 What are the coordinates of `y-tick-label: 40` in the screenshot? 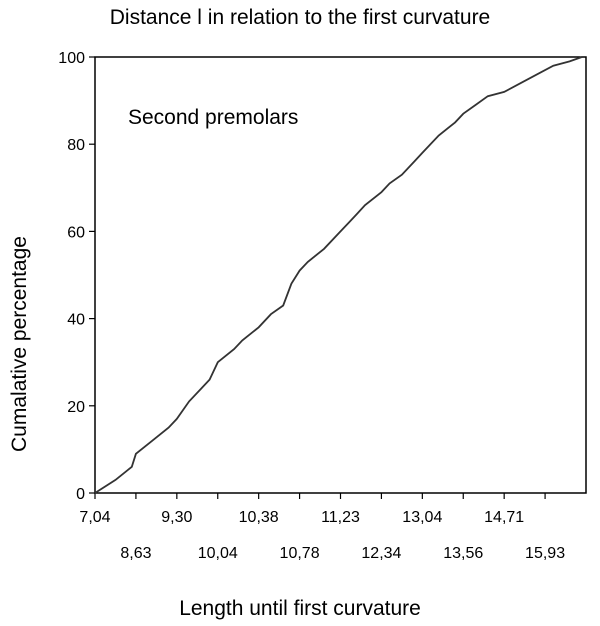 It's located at (76, 320).